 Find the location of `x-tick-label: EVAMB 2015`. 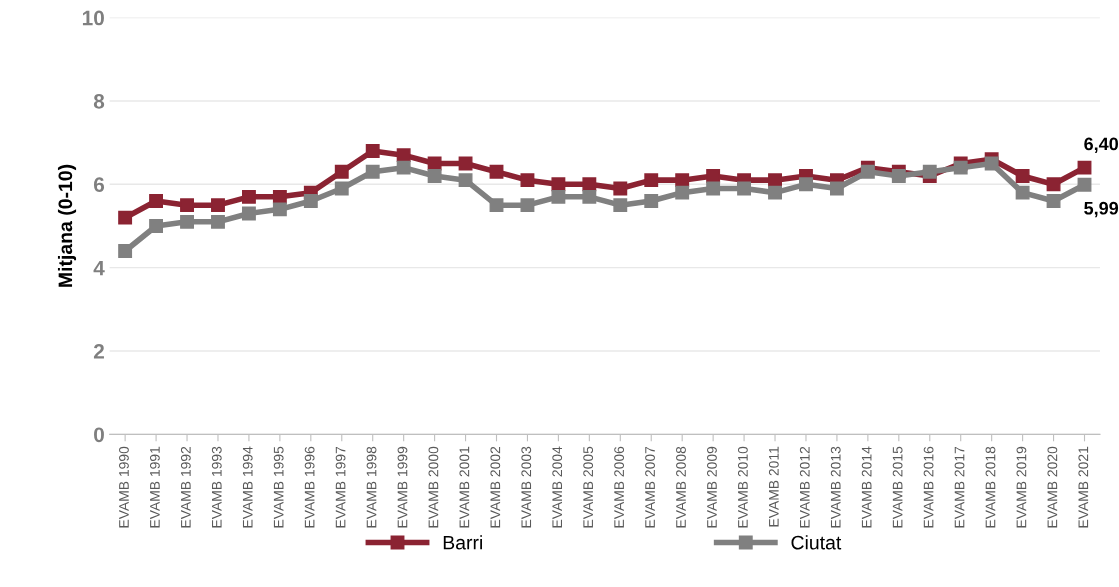

x-tick-label: EVAMB 2015 is located at coordinates (897, 487).